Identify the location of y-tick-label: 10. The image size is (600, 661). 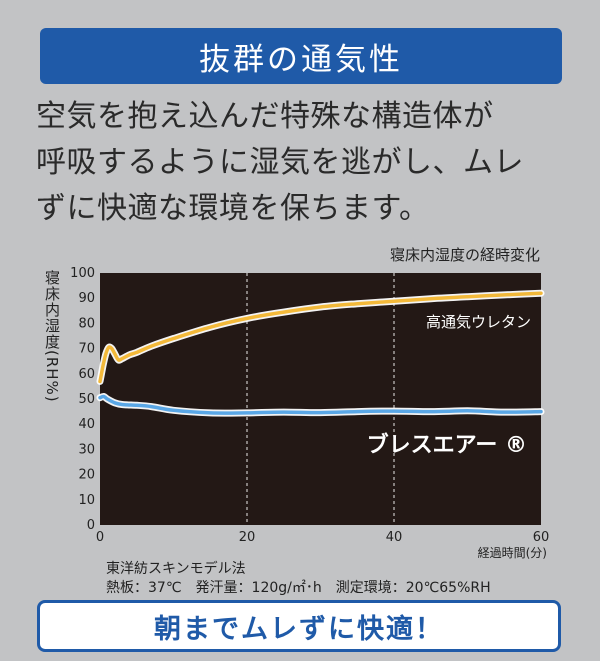
(86, 500).